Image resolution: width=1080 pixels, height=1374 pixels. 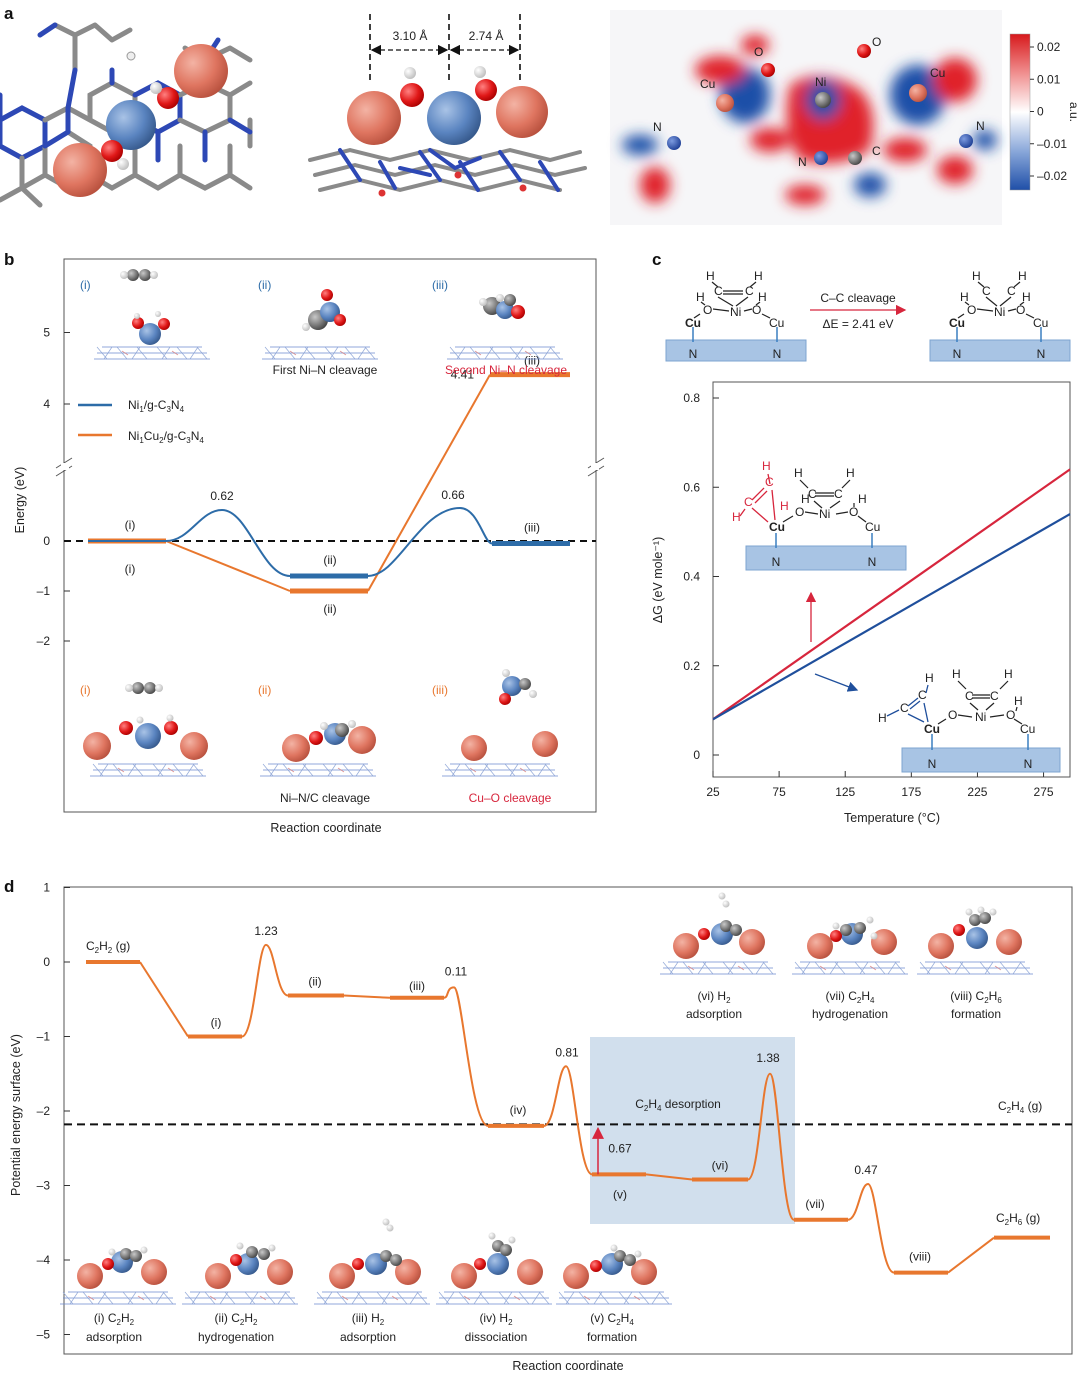 I want to click on b-ytick-label: –2, so click(x=44, y=641).